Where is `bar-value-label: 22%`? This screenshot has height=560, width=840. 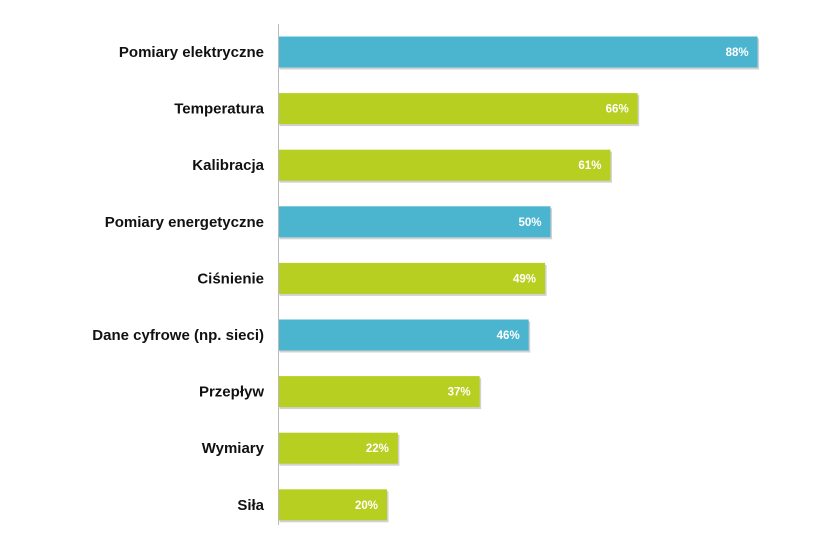
bar-value-label: 22% is located at coordinates (377, 449).